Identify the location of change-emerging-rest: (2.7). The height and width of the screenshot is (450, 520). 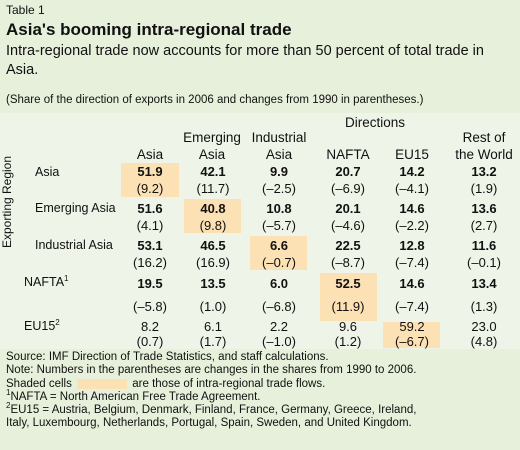
(484, 225).